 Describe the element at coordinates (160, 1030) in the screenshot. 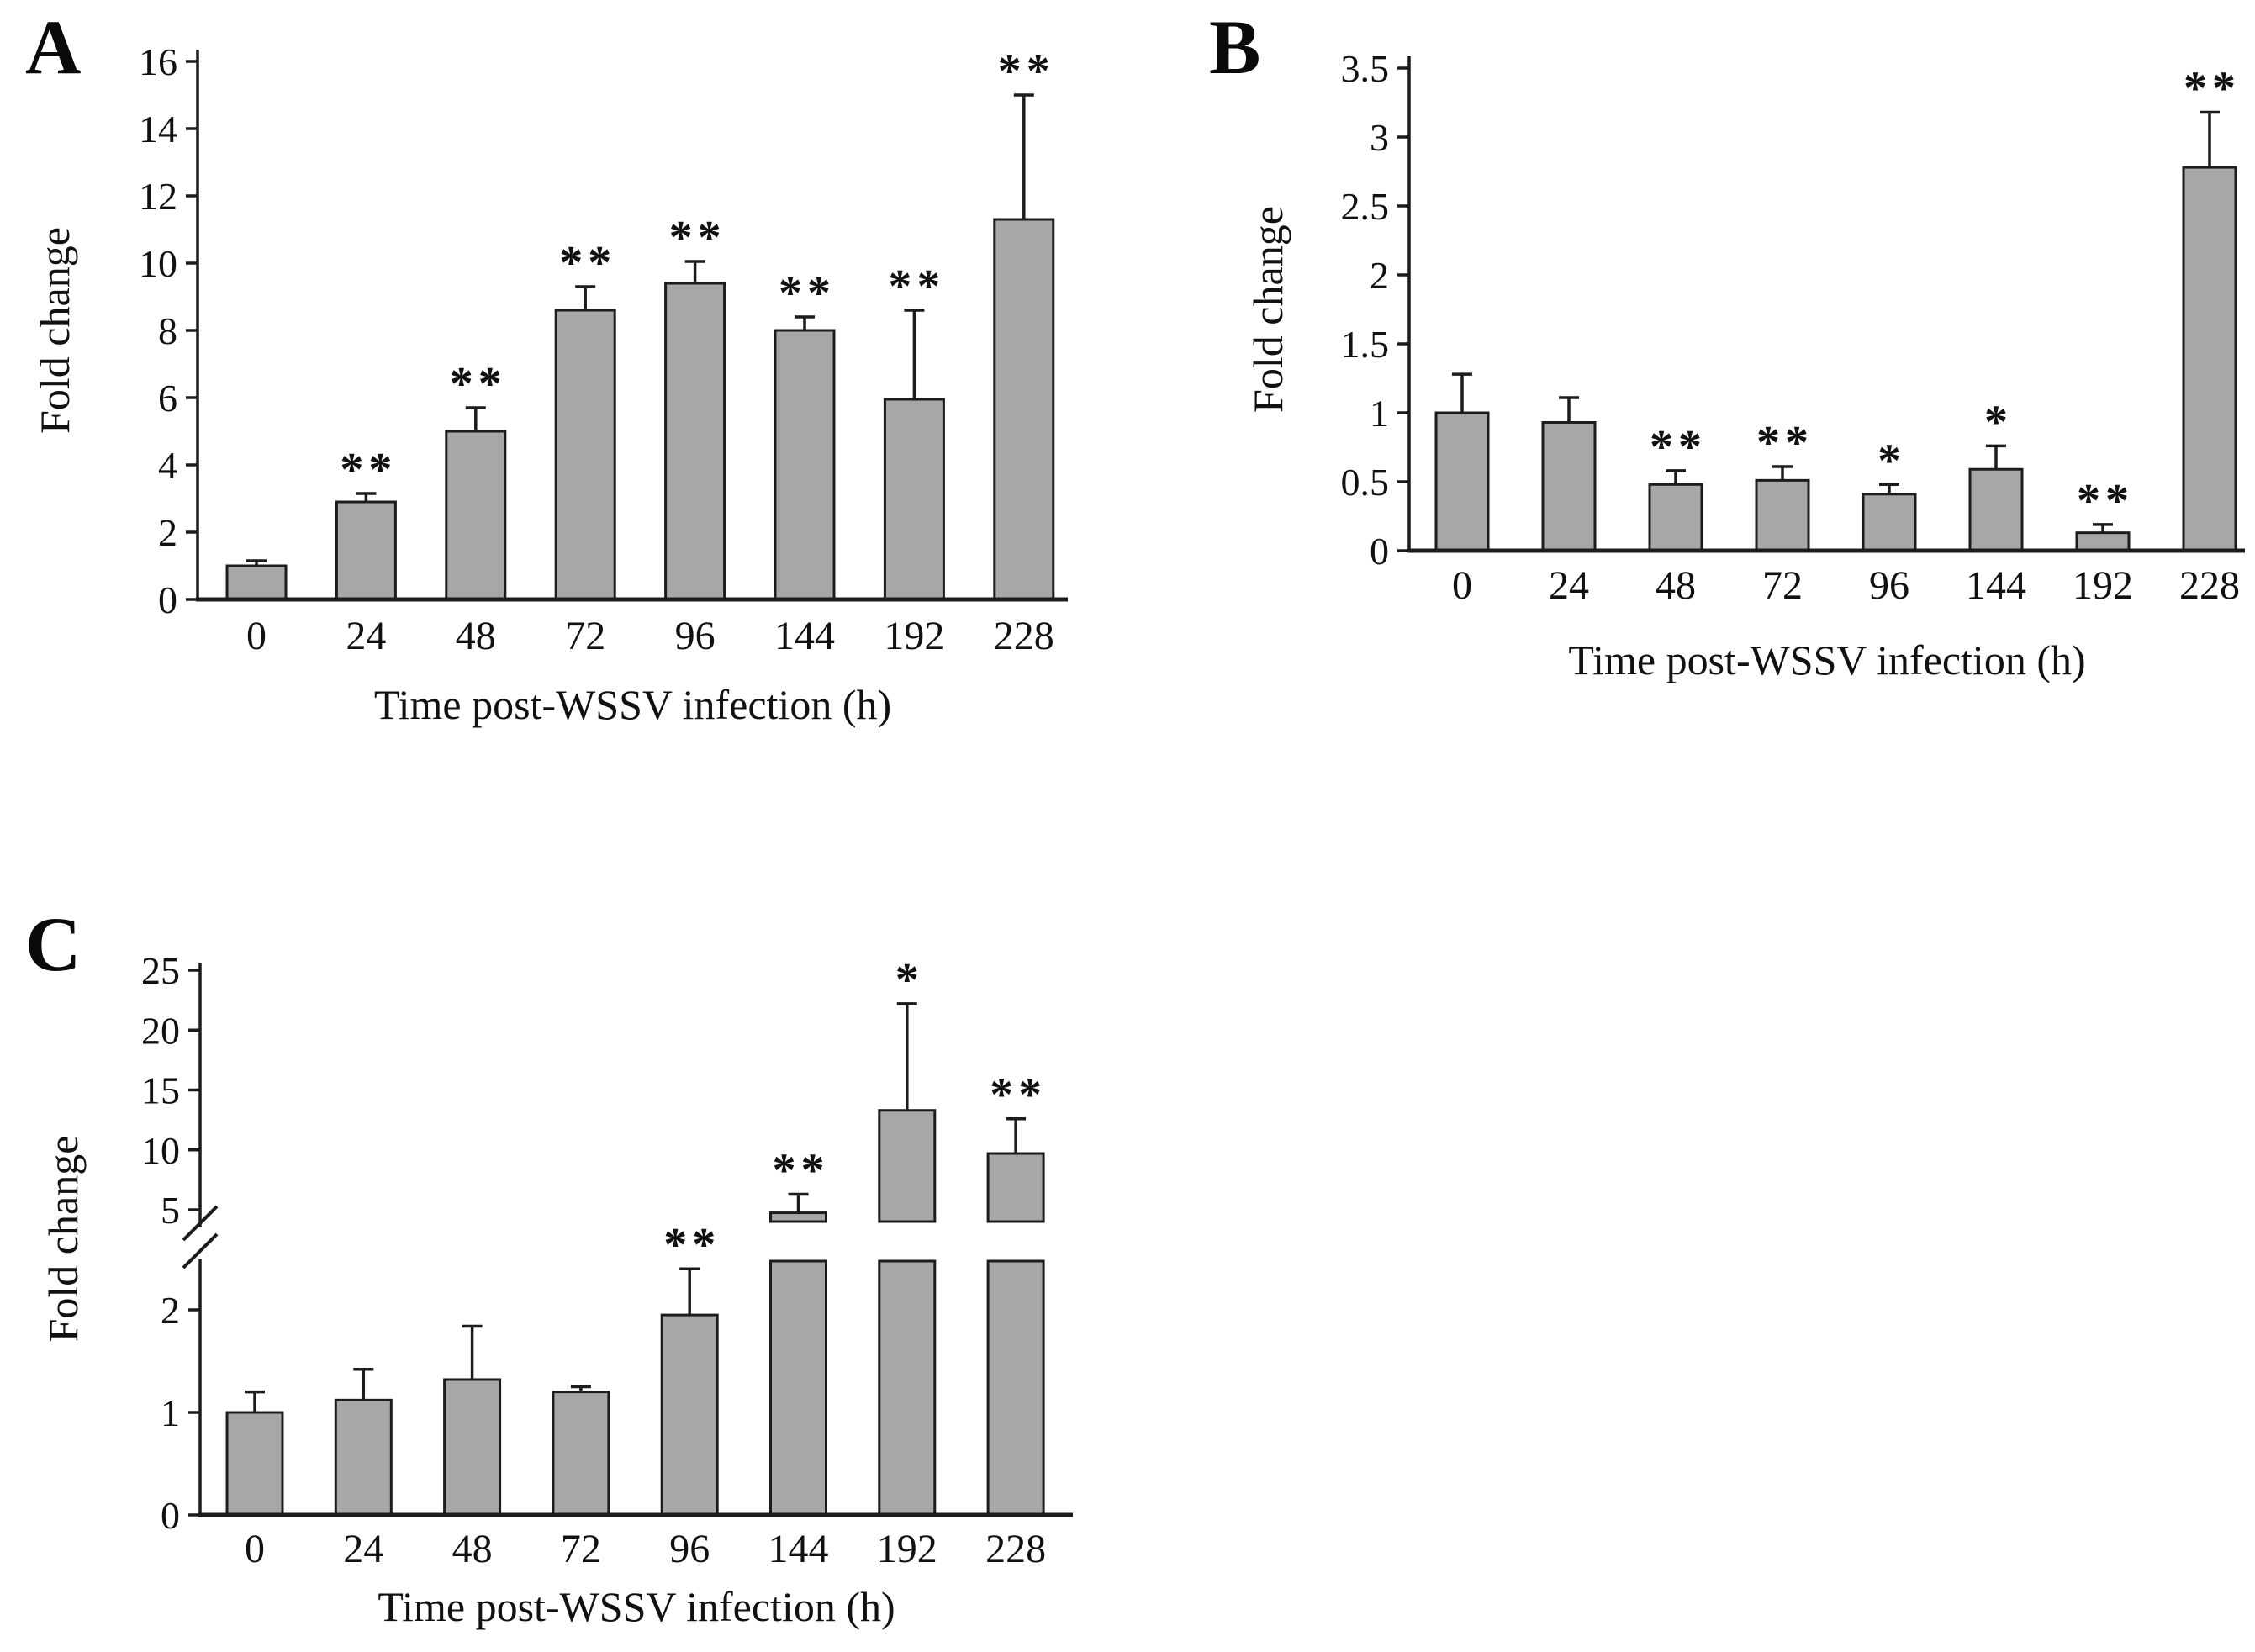

I see `y-tick-label: 20` at that location.